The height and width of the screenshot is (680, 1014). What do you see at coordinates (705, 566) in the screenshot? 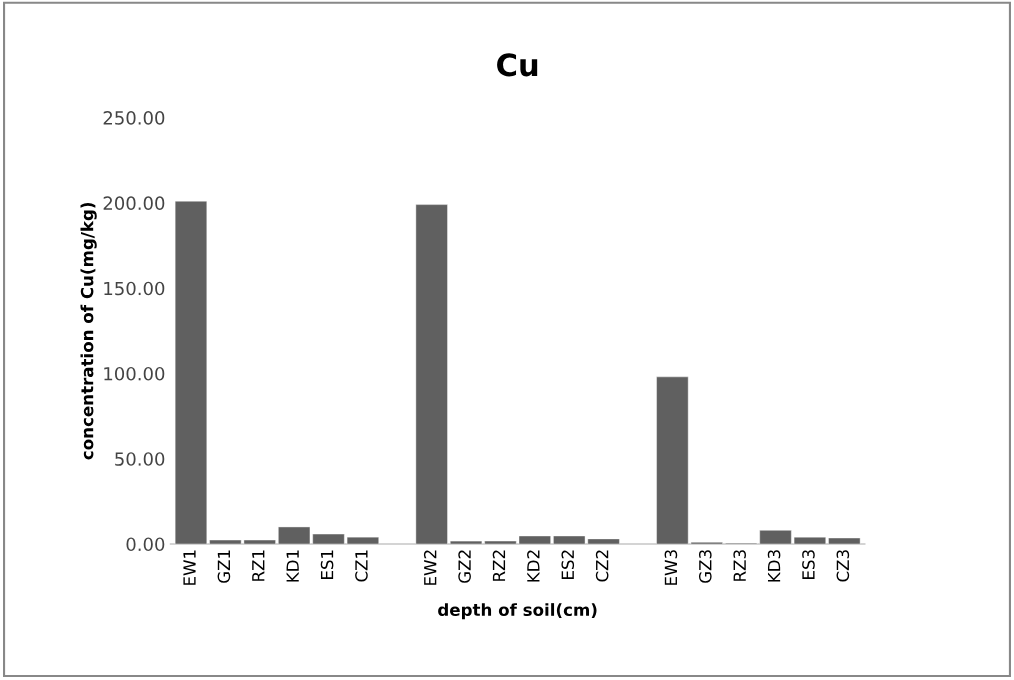
I see `x-tick-label: GZ3` at bounding box center [705, 566].